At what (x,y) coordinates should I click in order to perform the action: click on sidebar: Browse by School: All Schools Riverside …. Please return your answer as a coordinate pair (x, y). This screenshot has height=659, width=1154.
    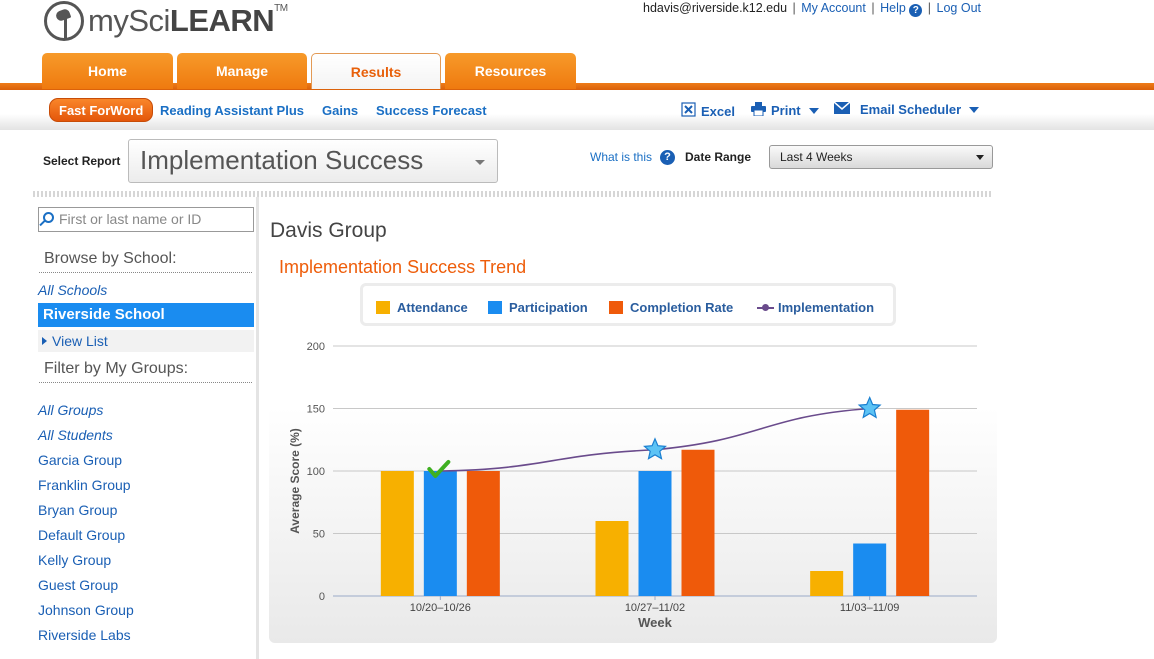
    Looking at the image, I should click on (146, 428).